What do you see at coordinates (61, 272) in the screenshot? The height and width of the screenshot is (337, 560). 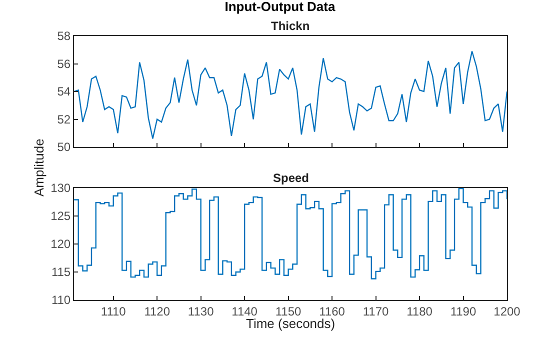 I see `y-tick-label: 115` at bounding box center [61, 272].